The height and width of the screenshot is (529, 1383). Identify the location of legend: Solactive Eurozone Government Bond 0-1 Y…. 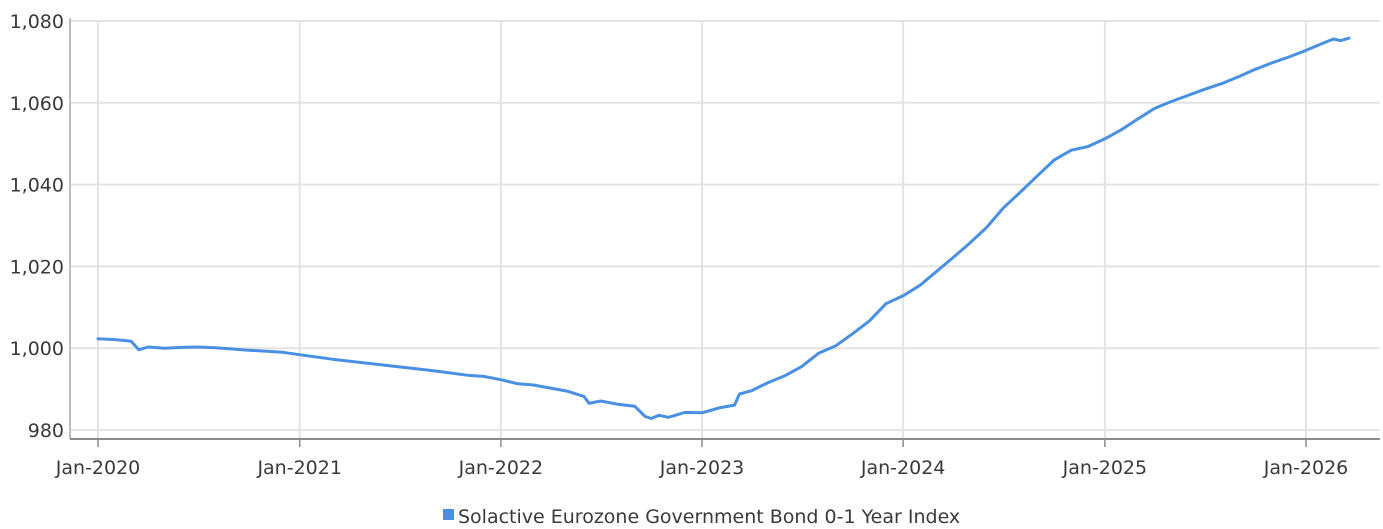
(701, 517).